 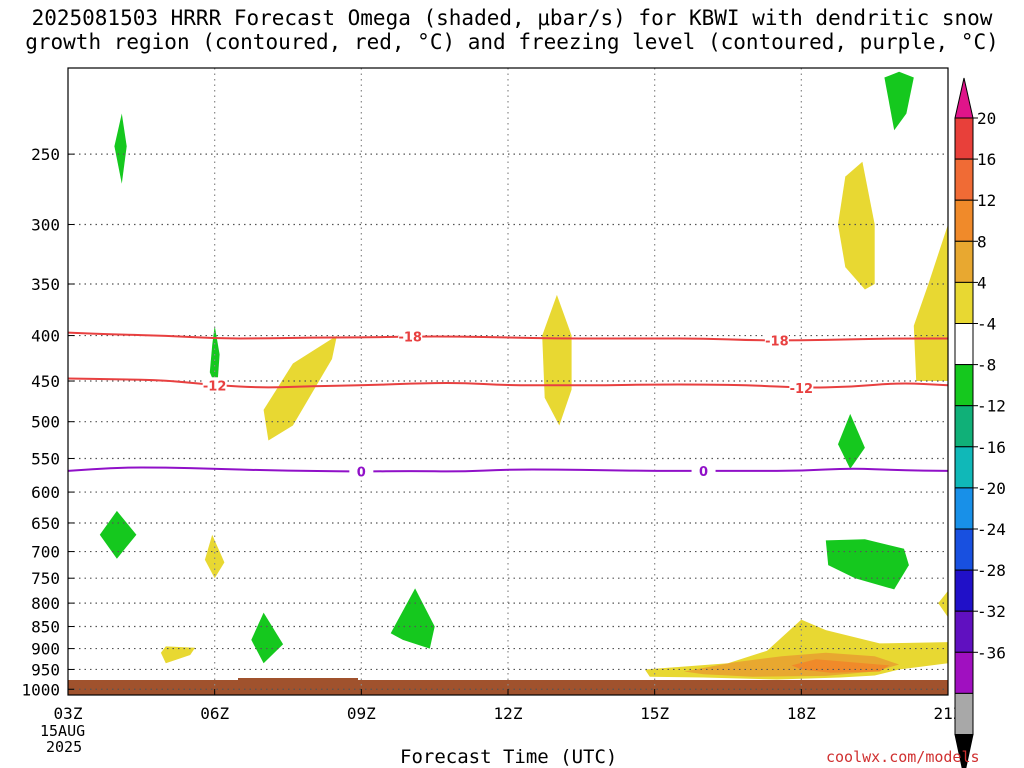 What do you see at coordinates (45, 492) in the screenshot?
I see `y-tick-label: 600` at bounding box center [45, 492].